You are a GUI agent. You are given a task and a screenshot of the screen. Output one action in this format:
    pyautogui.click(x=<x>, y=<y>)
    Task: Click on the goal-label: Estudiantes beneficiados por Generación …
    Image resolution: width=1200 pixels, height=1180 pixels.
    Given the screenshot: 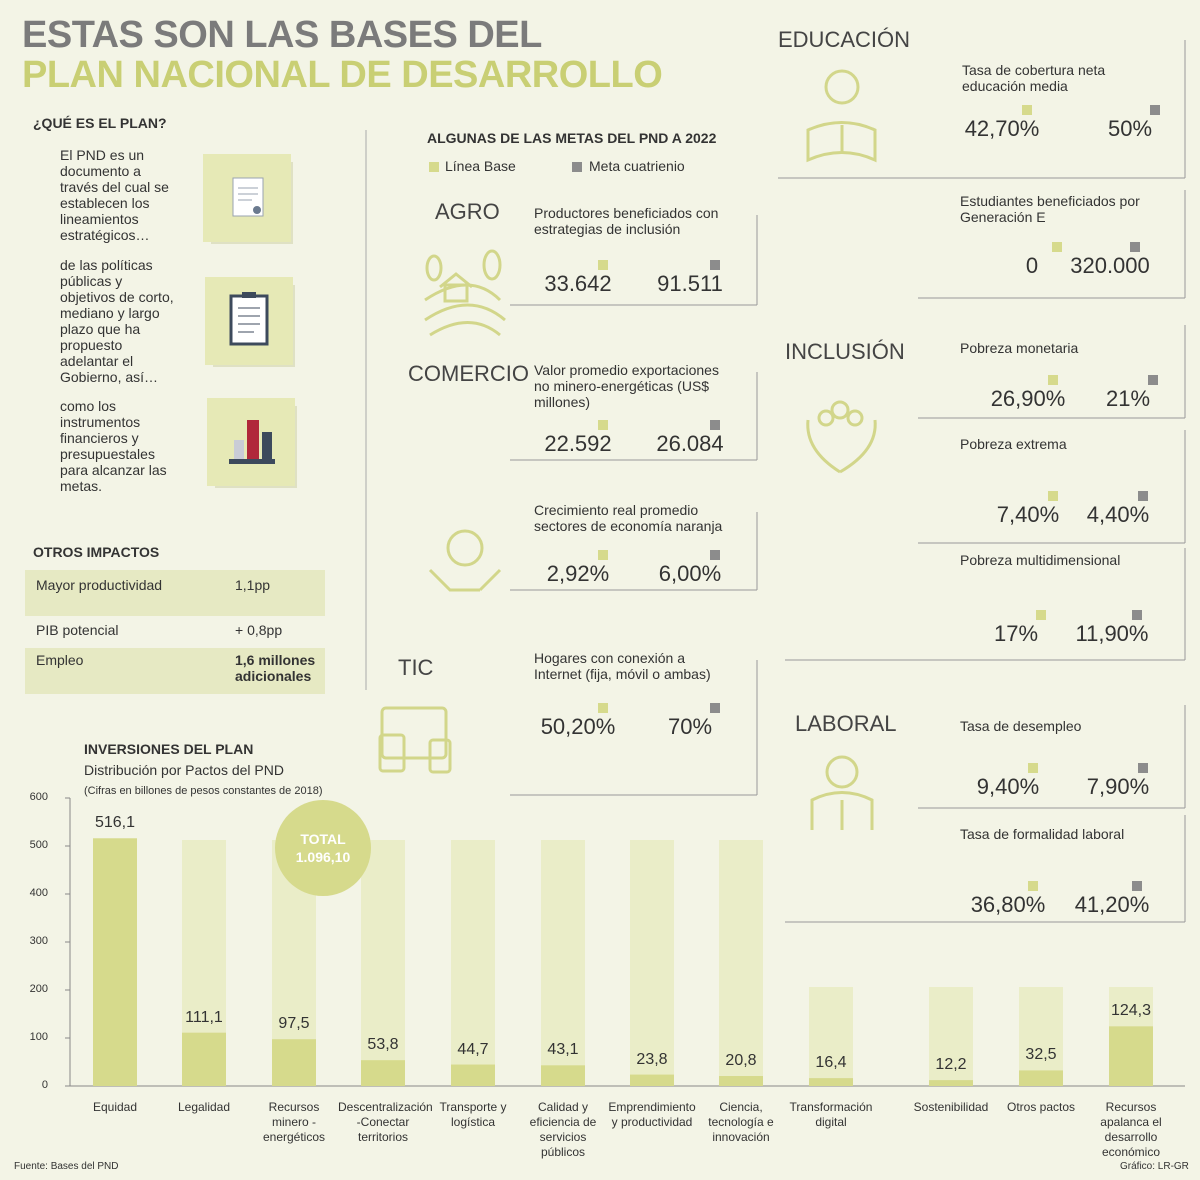 What is the action you would take?
    pyautogui.click(x=1050, y=209)
    